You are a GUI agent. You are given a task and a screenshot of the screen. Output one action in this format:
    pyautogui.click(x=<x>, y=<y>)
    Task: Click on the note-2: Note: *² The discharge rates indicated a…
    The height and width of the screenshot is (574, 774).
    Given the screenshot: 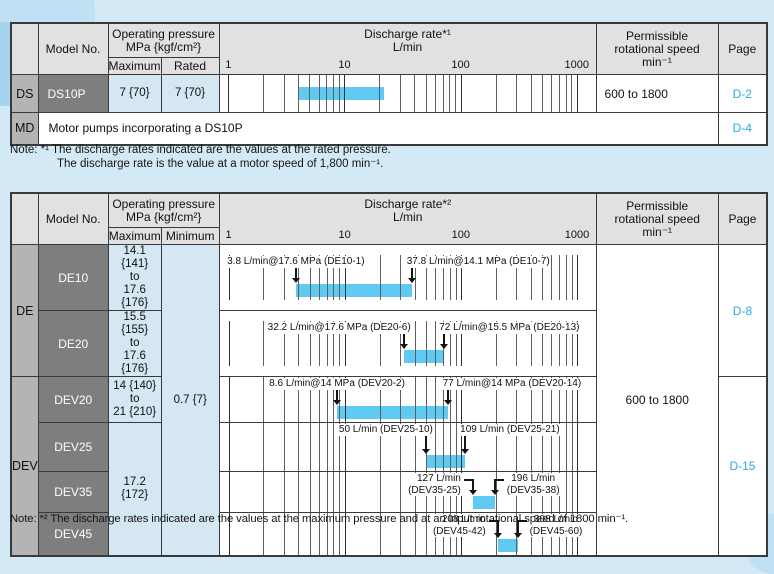 What is the action you would take?
    pyautogui.click(x=390, y=519)
    